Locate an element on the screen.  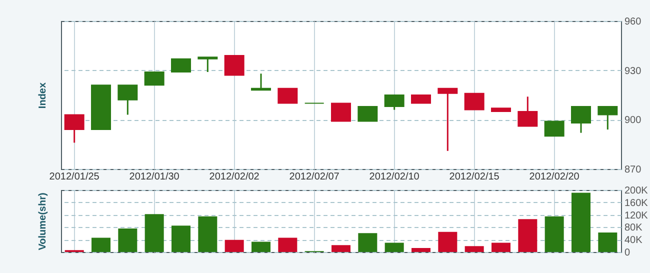
y-tick-label: 40K is located at coordinates (633, 240).